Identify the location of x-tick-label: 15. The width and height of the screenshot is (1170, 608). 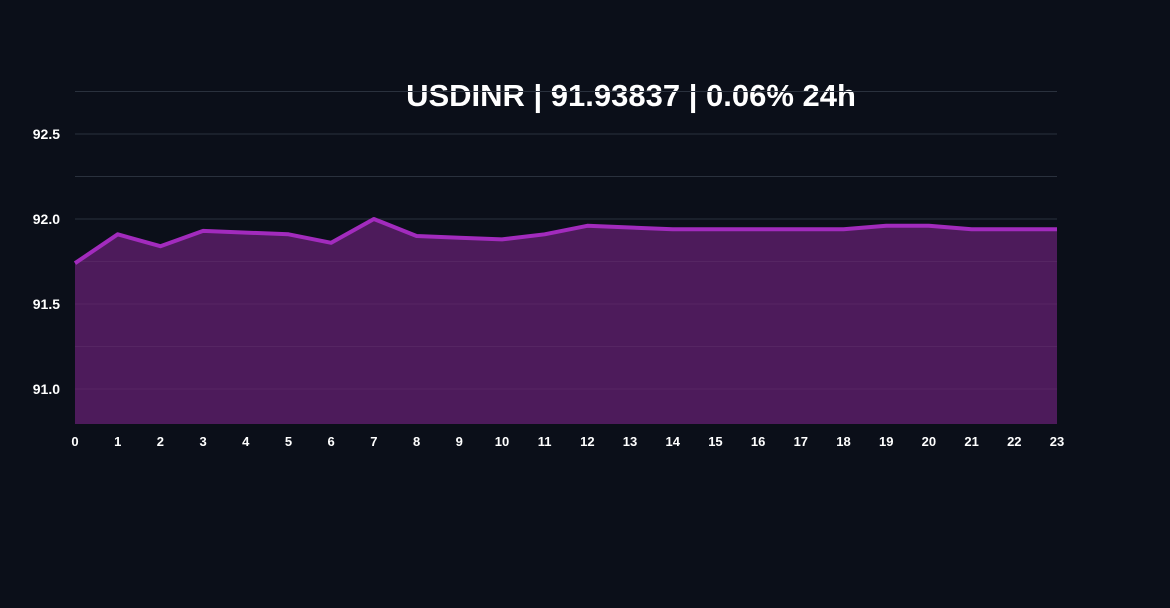
(715, 441).